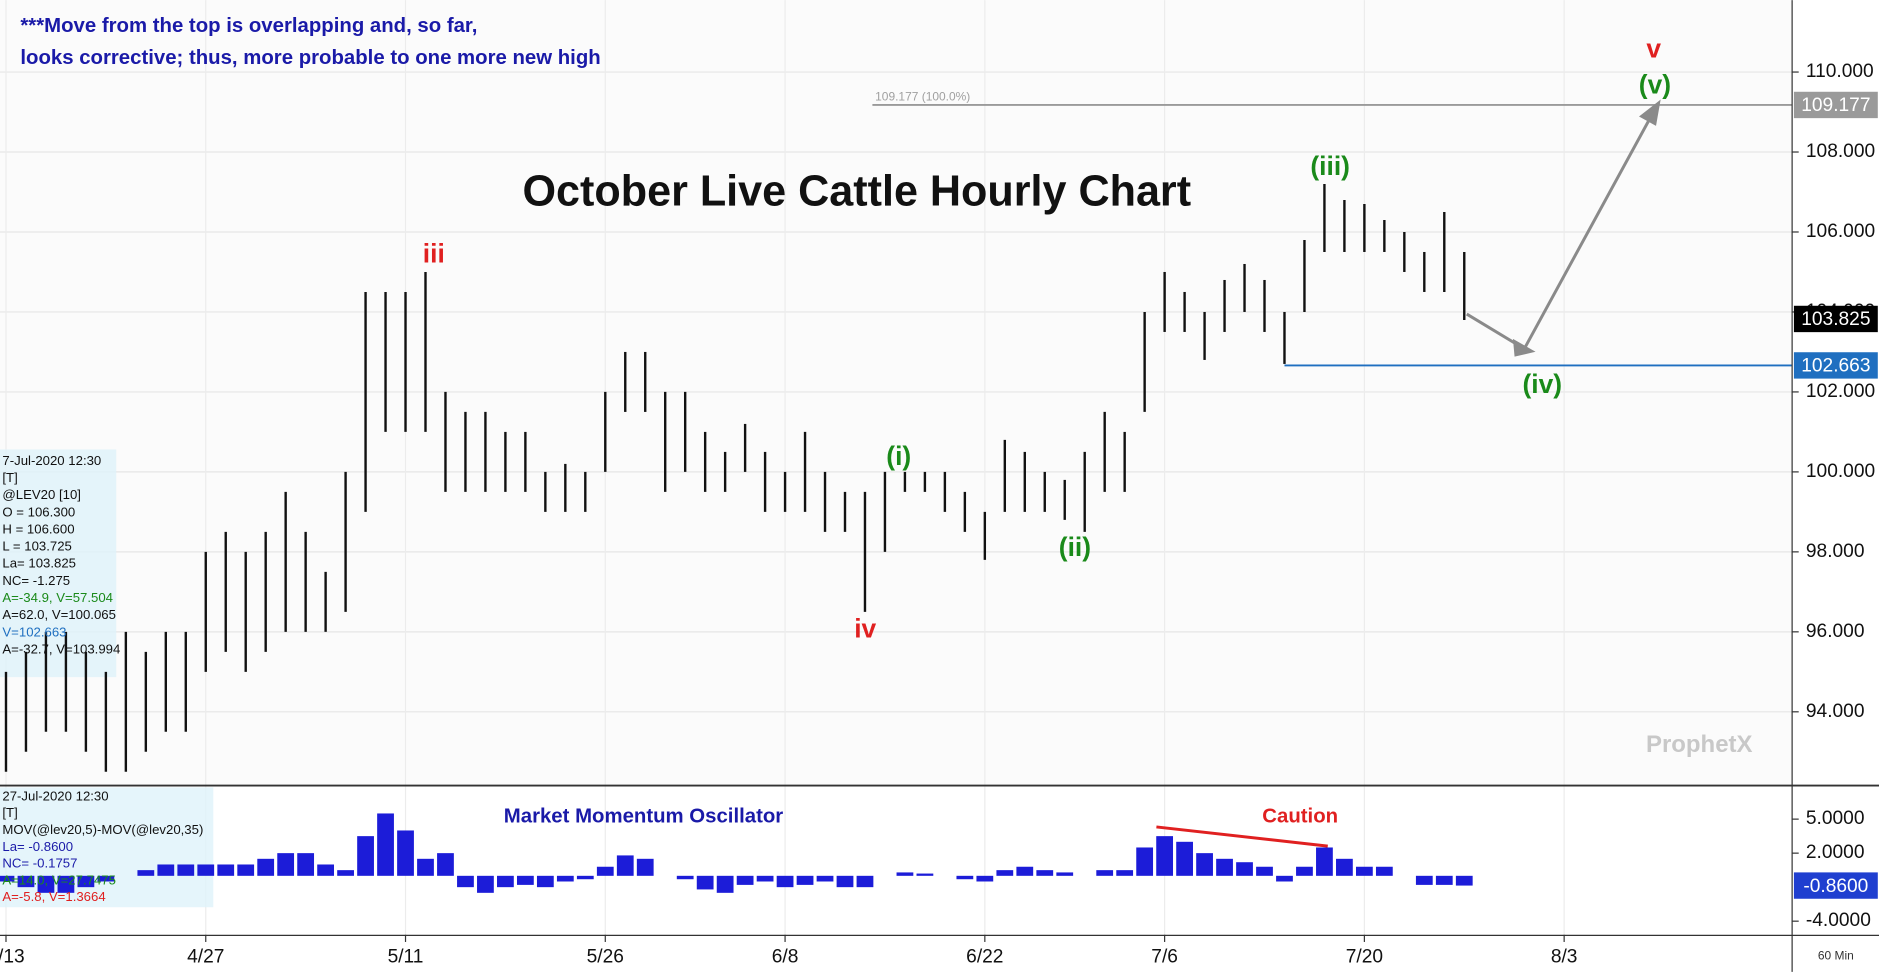  I want to click on last-price-label-box, so click(1835, 319).